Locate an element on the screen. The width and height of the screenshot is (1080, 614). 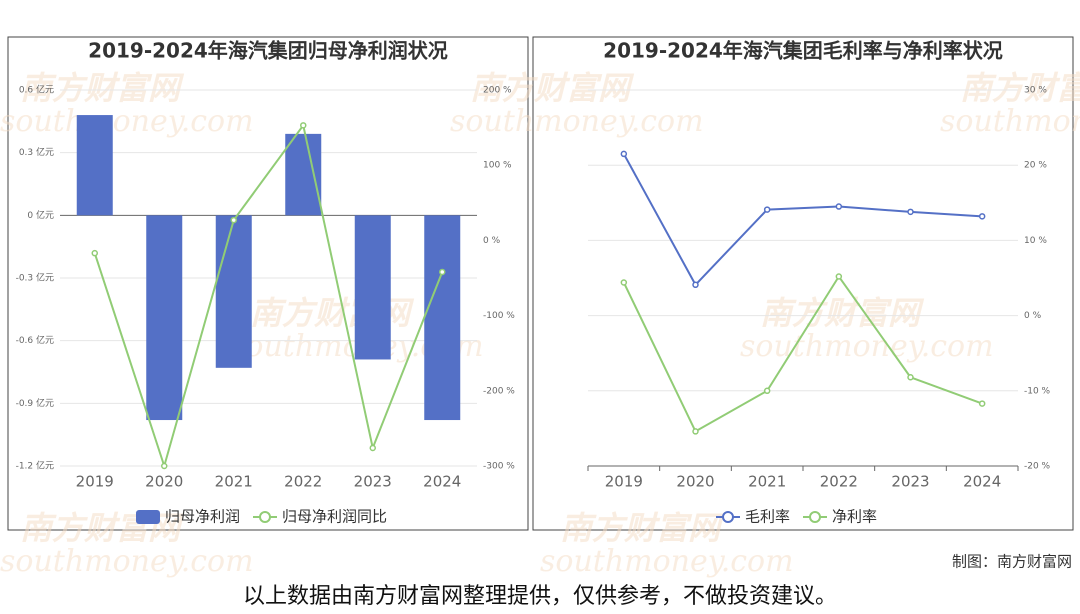
y-tick-label: -10 % is located at coordinates (1037, 391).